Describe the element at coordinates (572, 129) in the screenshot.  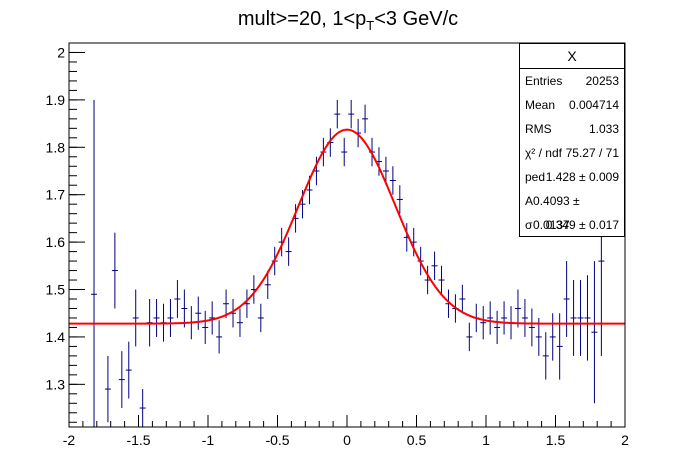
I see `stats-row: RMS 1.033` at that location.